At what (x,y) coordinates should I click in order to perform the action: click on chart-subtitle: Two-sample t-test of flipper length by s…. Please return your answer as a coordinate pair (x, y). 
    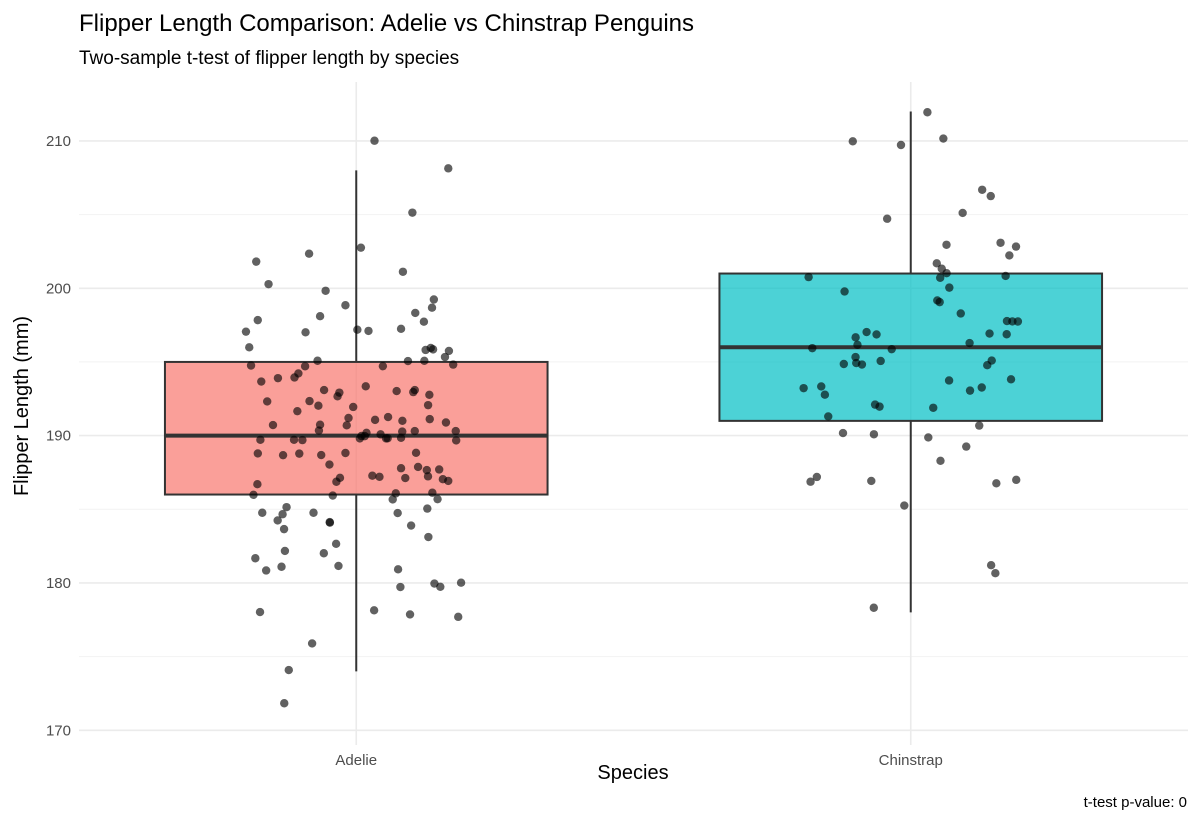
    Looking at the image, I should click on (269, 58).